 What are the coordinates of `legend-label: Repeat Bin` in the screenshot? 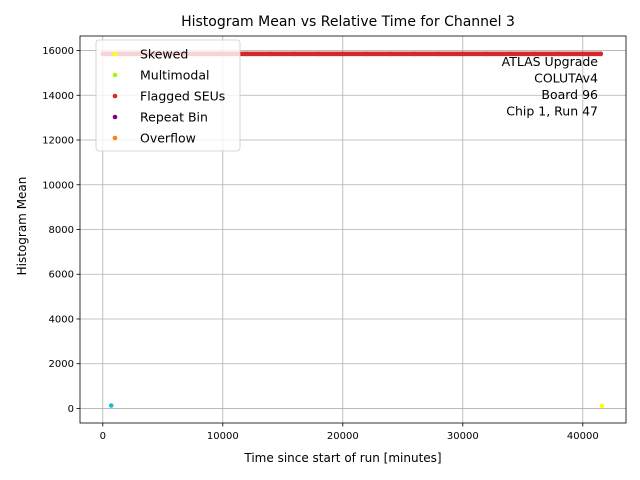 It's located at (174, 117).